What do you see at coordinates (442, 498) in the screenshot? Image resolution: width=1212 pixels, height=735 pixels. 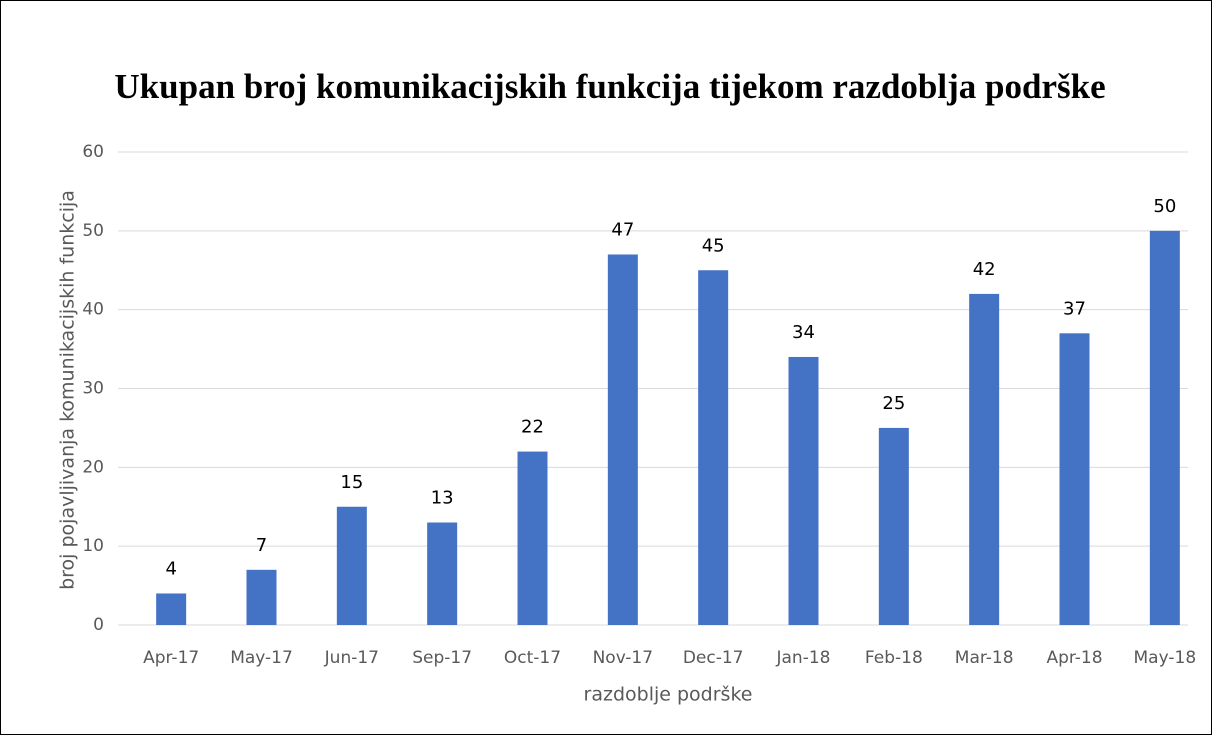 I see `data-label: 13` at bounding box center [442, 498].